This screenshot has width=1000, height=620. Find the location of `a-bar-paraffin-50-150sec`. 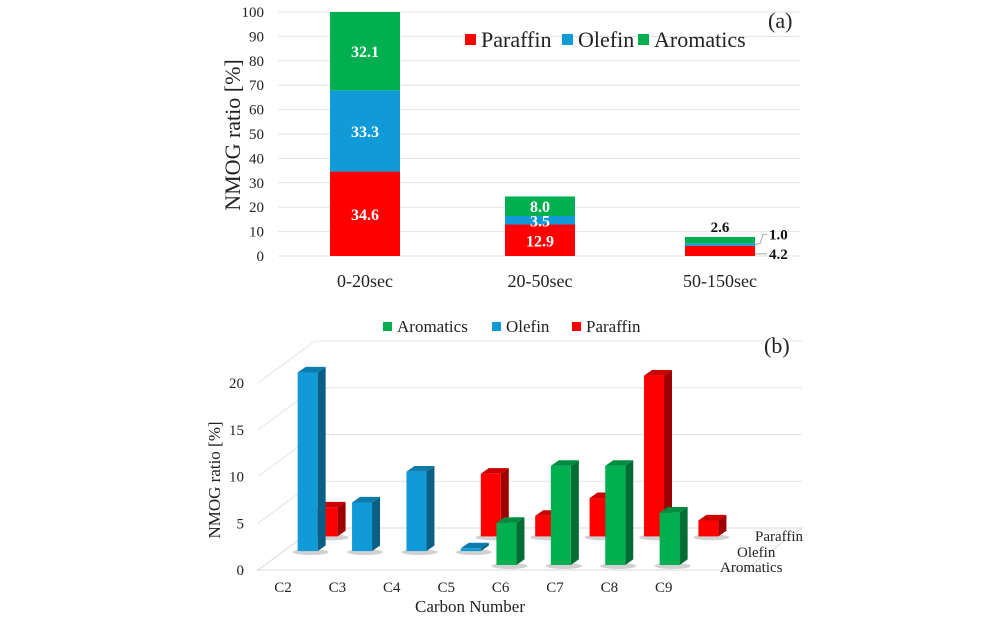

a-bar-paraffin-50-150sec is located at coordinates (720, 250).